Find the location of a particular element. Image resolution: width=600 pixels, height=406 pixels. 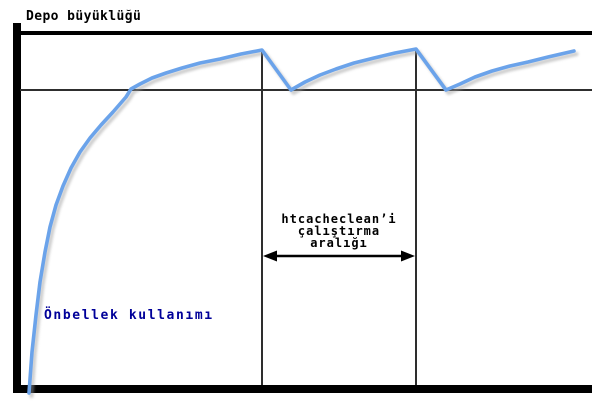

interval-label: htcacheclean’i çalıştırma aralığı is located at coordinates (339, 231).